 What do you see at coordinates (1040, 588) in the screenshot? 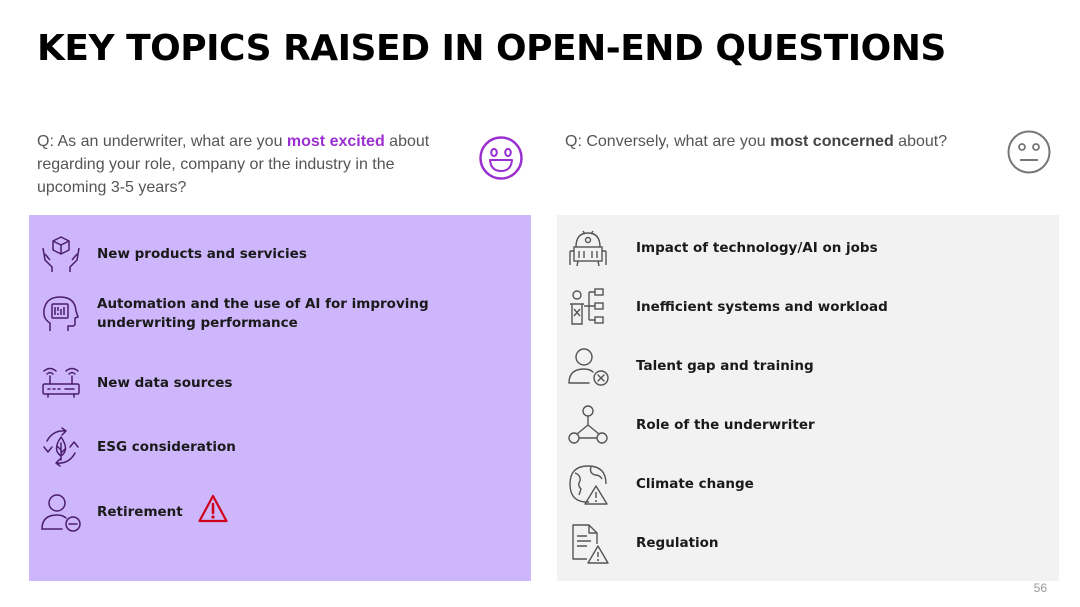
I see `page-number: 56` at bounding box center [1040, 588].